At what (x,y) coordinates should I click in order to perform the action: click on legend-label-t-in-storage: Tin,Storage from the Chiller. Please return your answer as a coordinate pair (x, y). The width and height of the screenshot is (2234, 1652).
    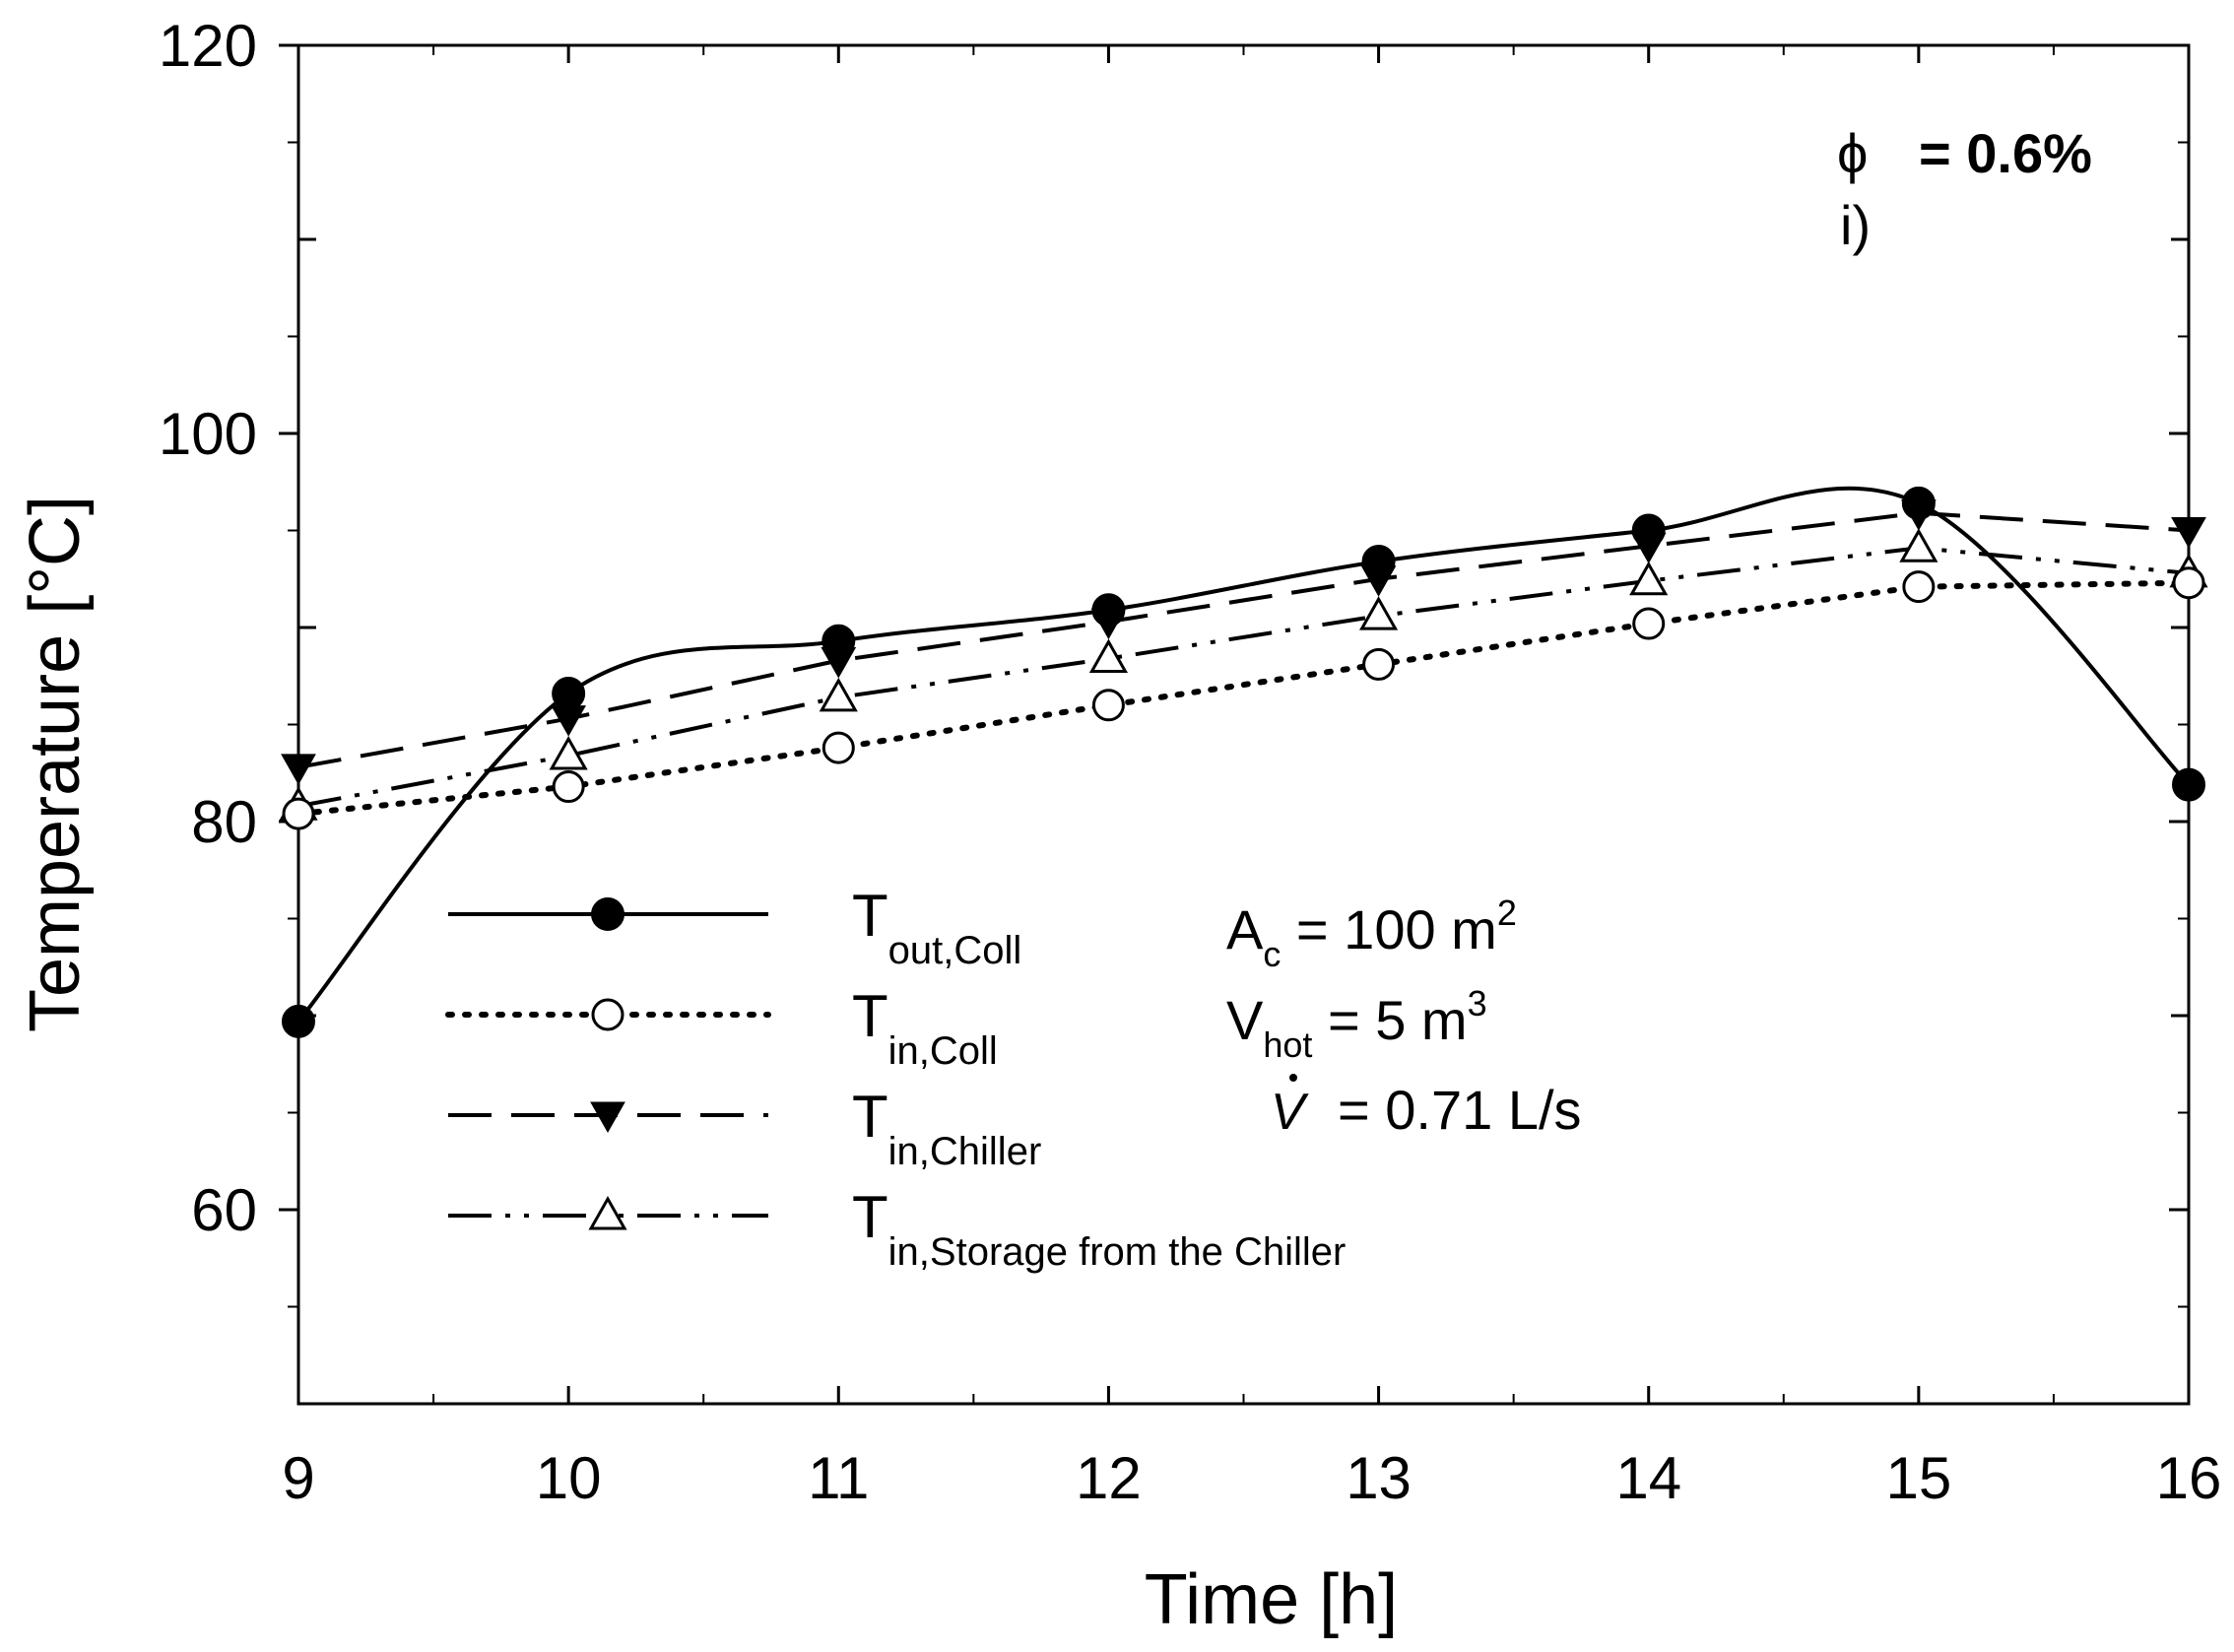
    Looking at the image, I should click on (1099, 1229).